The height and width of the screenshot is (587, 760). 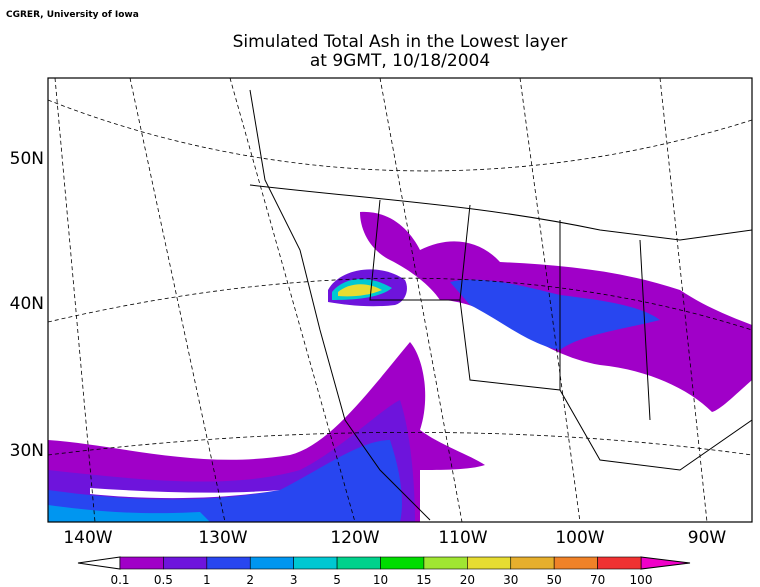 I want to click on lat-label: 30N, so click(x=27, y=451).